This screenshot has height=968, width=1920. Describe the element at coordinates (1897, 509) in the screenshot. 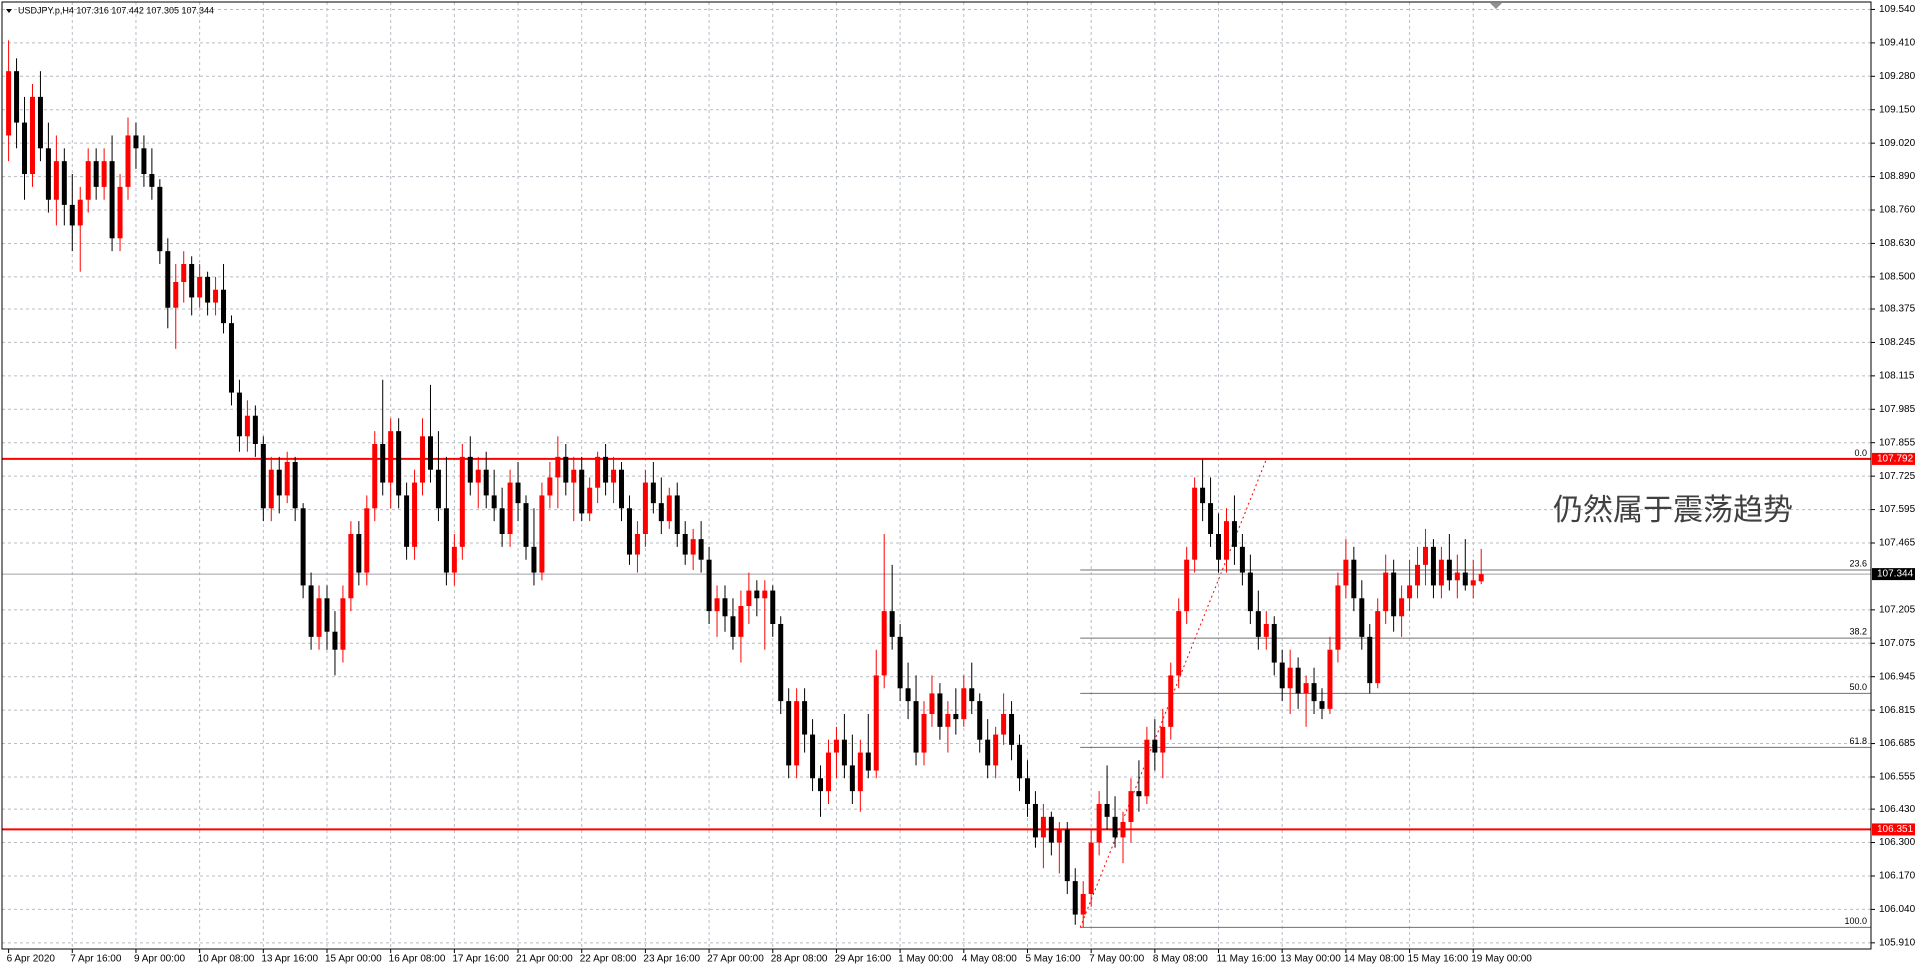

I see `y-tick-label: 107.595` at that location.